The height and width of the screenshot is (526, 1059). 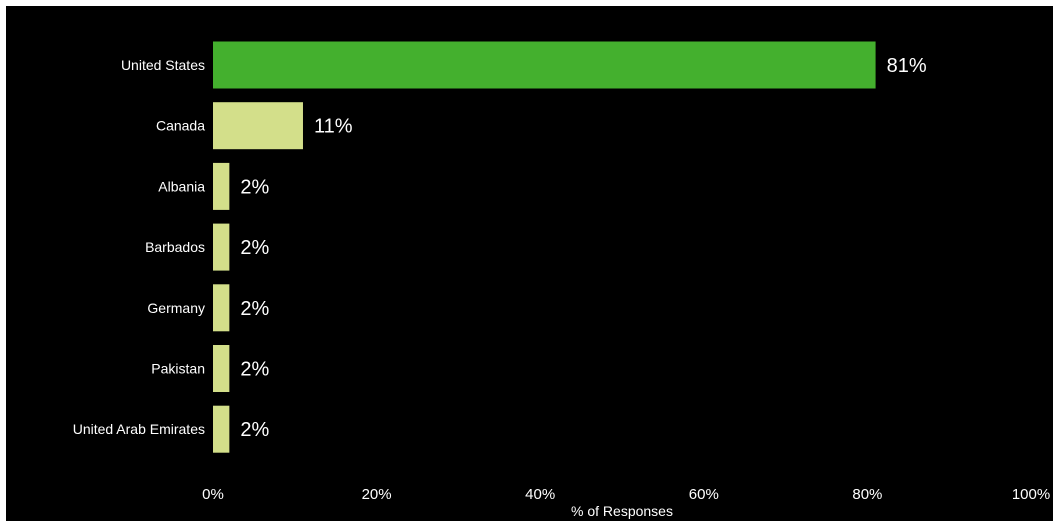 What do you see at coordinates (254, 370) in the screenshot?
I see `value-label-pakistan: 2%` at bounding box center [254, 370].